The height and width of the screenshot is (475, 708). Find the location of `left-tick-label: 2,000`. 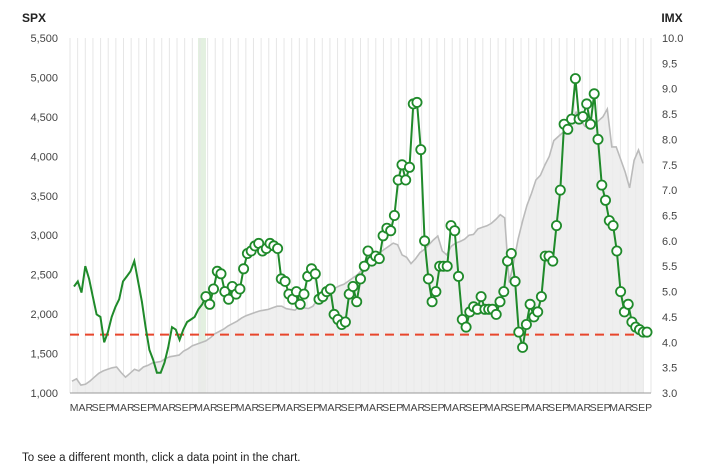

left-tick-label: 2,000 is located at coordinates (44, 315).